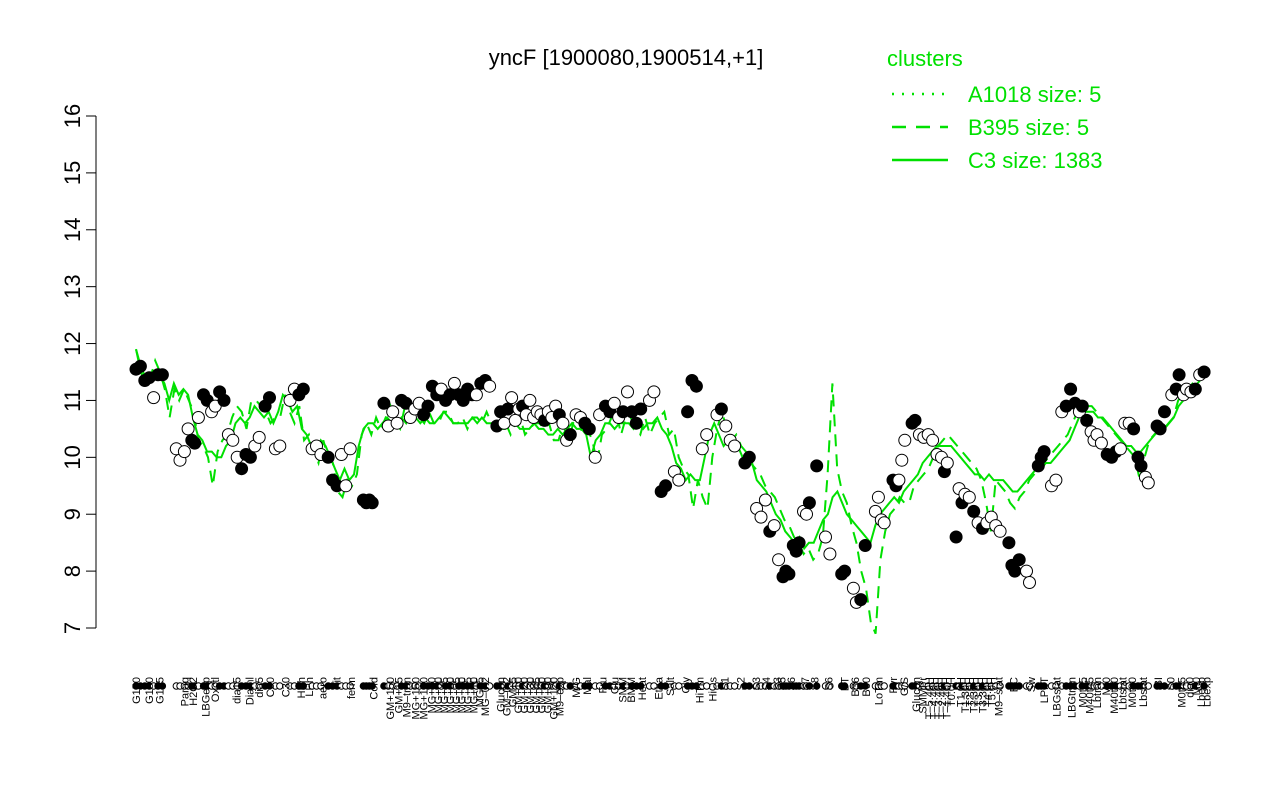 The width and height of the screenshot is (1280, 800). Describe the element at coordinates (72, 628) in the screenshot. I see `y-tick-label: 7` at that location.